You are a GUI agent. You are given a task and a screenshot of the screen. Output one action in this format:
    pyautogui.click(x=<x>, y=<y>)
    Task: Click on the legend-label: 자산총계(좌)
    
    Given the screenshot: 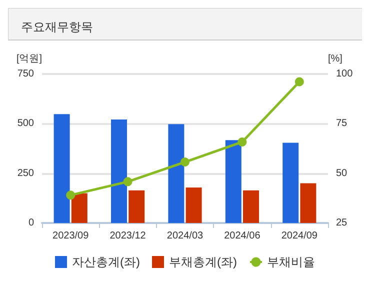 What is the action you would take?
    pyautogui.click(x=106, y=262)
    